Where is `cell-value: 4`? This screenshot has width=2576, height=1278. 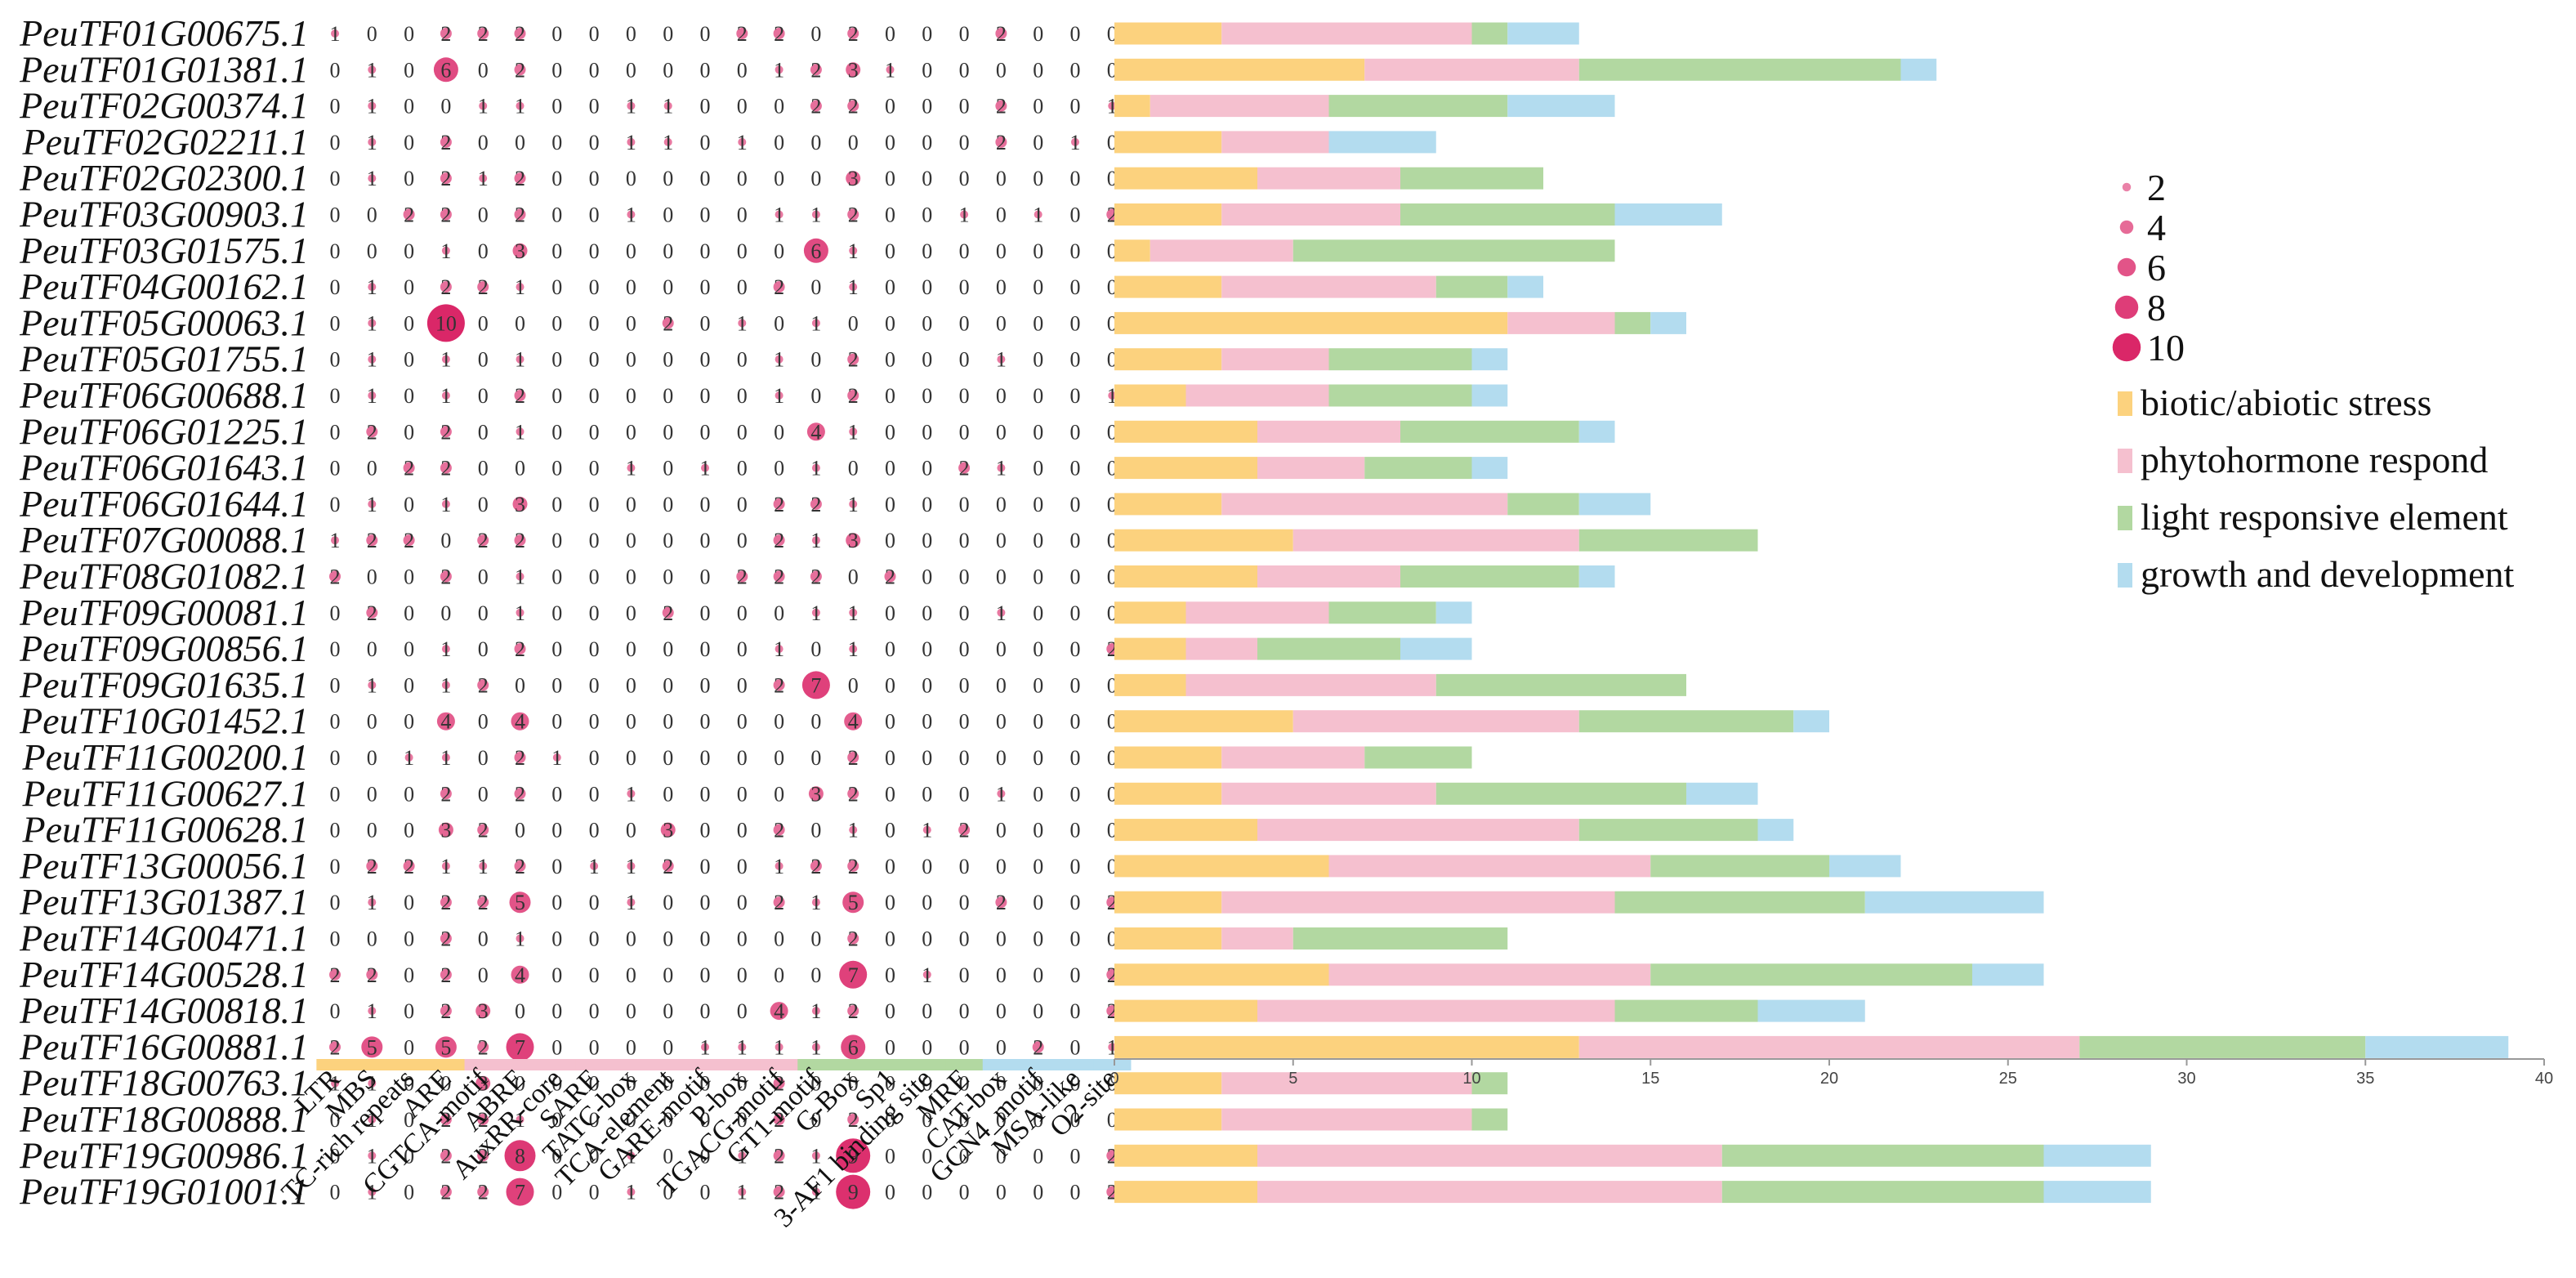 cell-value: 4 is located at coordinates (816, 432).